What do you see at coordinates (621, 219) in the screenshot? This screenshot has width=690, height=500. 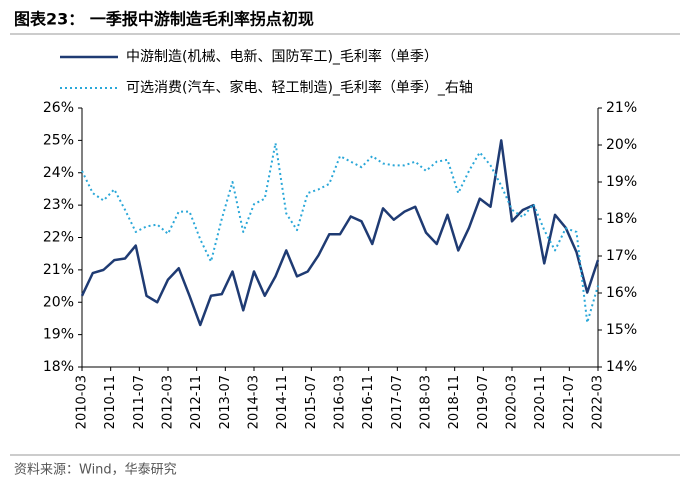 I see `y2-tick-label: 18%` at bounding box center [621, 219].